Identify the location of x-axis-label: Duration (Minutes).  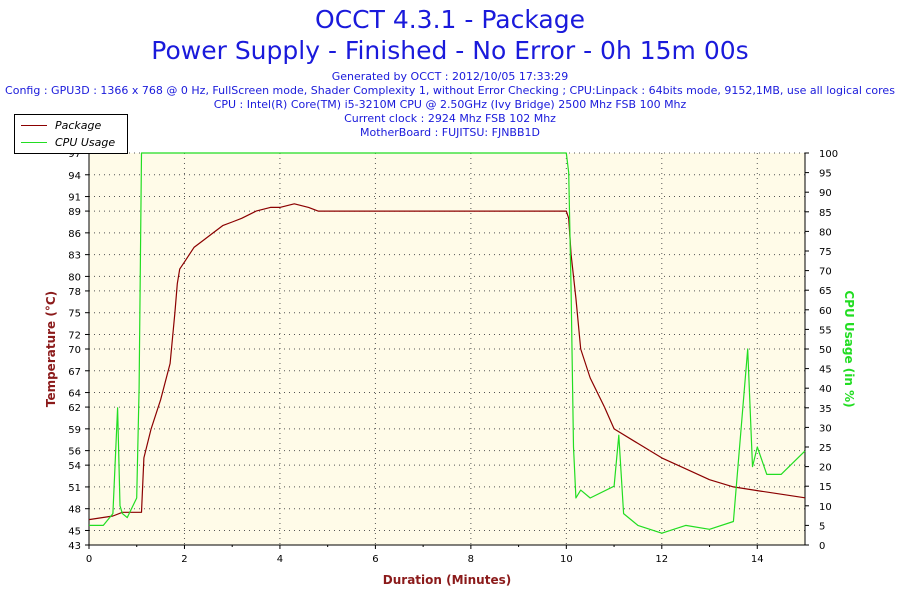
(447, 580).